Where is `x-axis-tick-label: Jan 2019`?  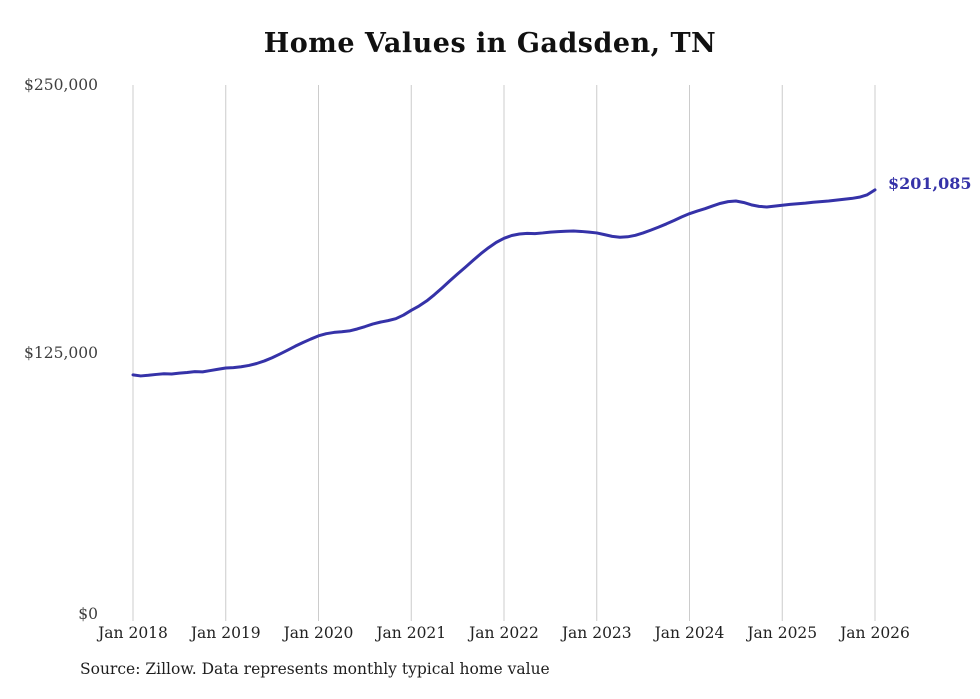
x-axis-tick-label: Jan 2019 is located at coordinates (225, 633).